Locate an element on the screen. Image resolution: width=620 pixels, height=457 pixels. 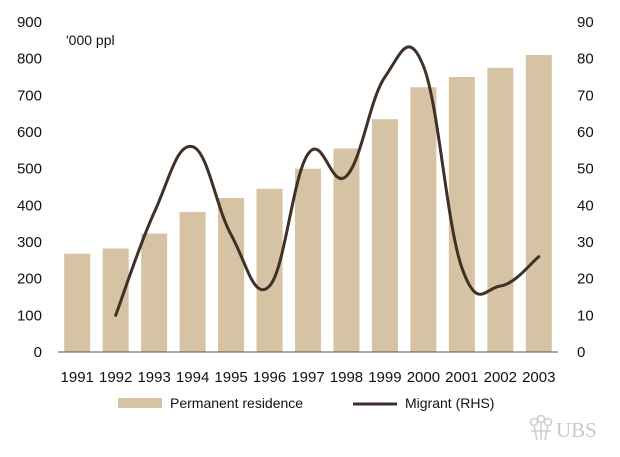
x-tick-label: 2003 is located at coordinates (538, 377).